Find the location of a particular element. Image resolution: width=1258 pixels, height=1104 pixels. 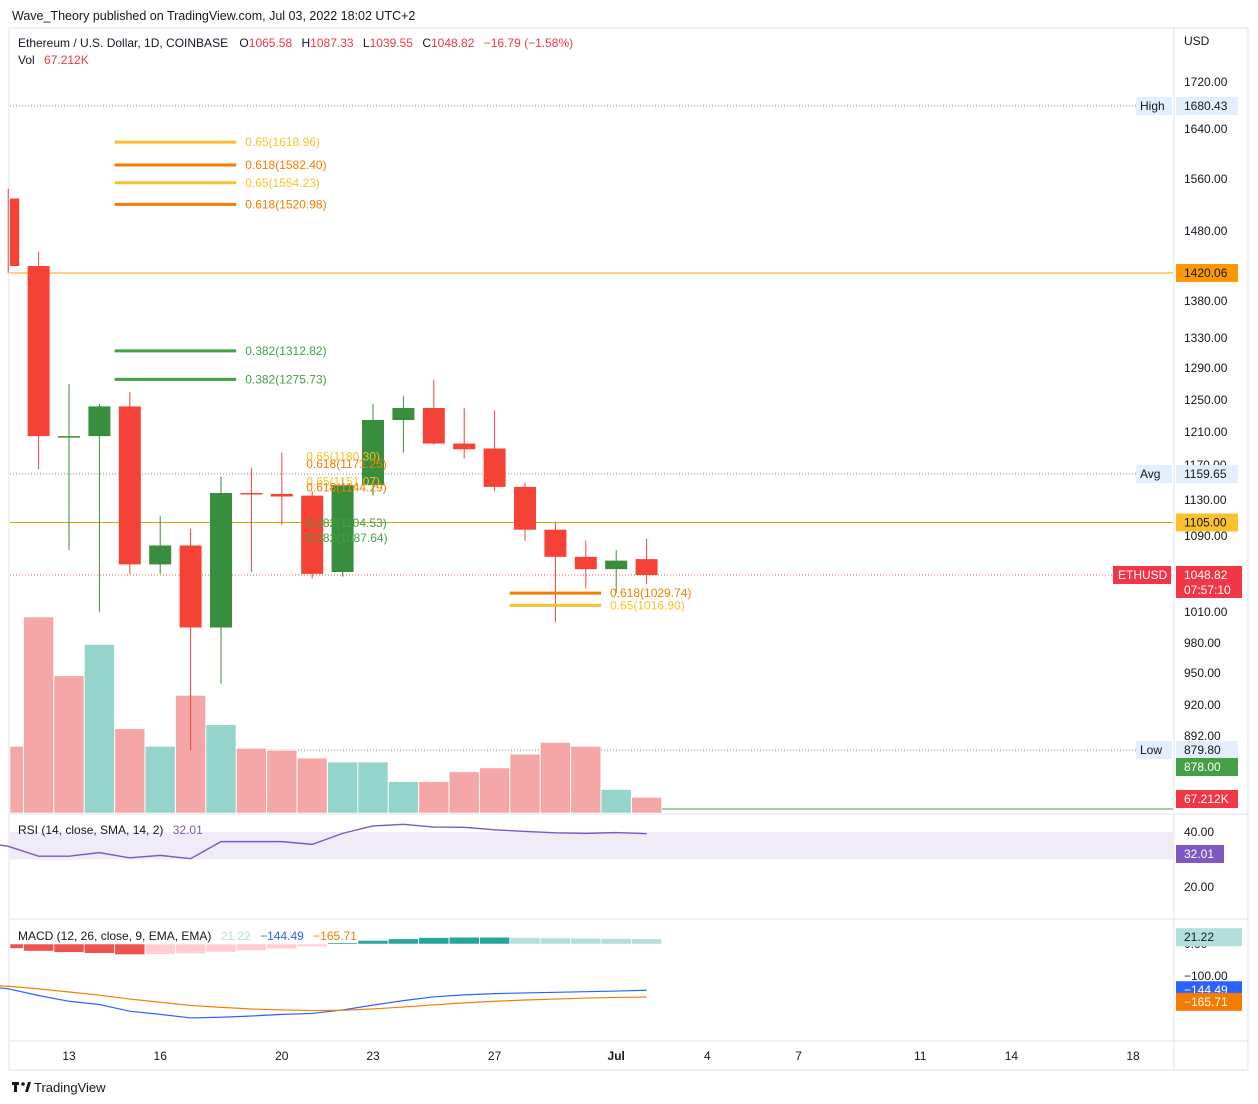

high-tag: High is located at coordinates (1152, 106).